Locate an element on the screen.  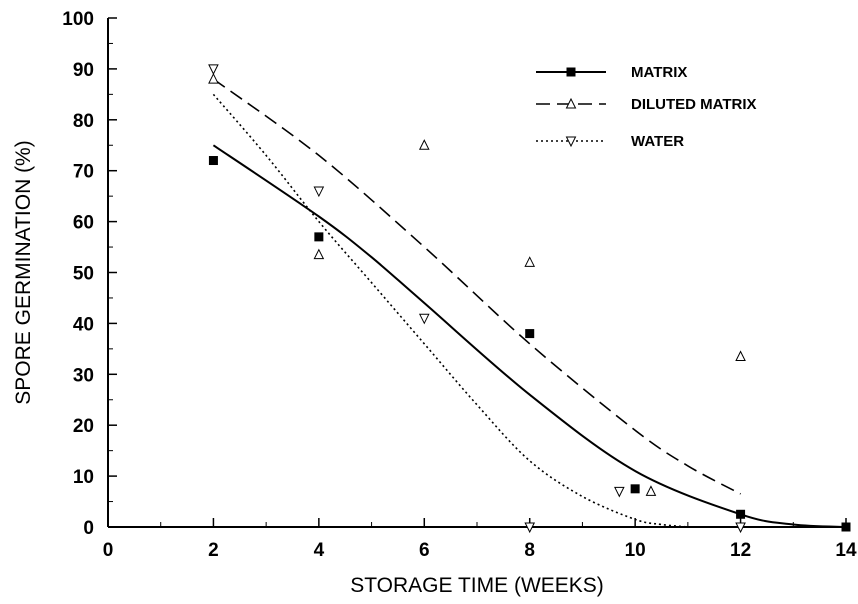
legend-marker-diluted-matrix is located at coordinates (571, 103).